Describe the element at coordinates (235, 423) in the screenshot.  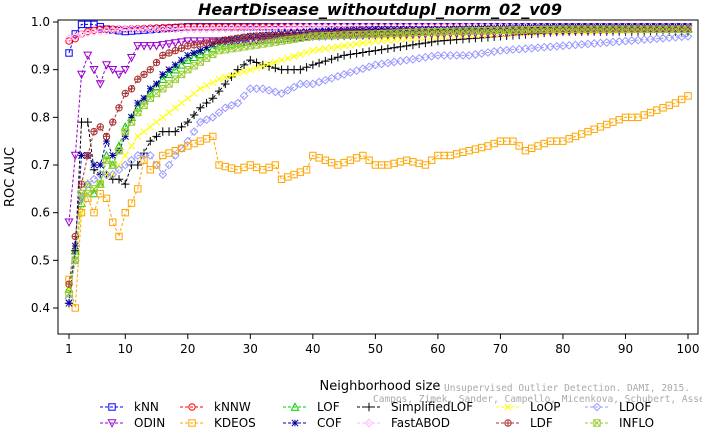
I see `legend-label: KDEOS` at that location.